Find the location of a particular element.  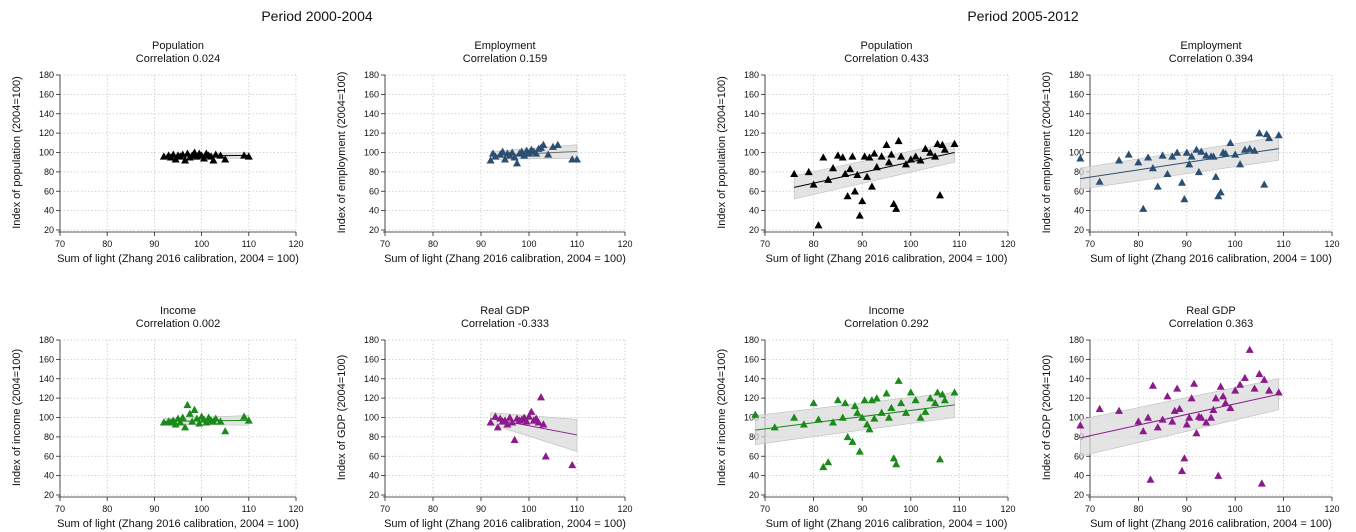

y-tick-label: 160 is located at coordinates (751, 94).